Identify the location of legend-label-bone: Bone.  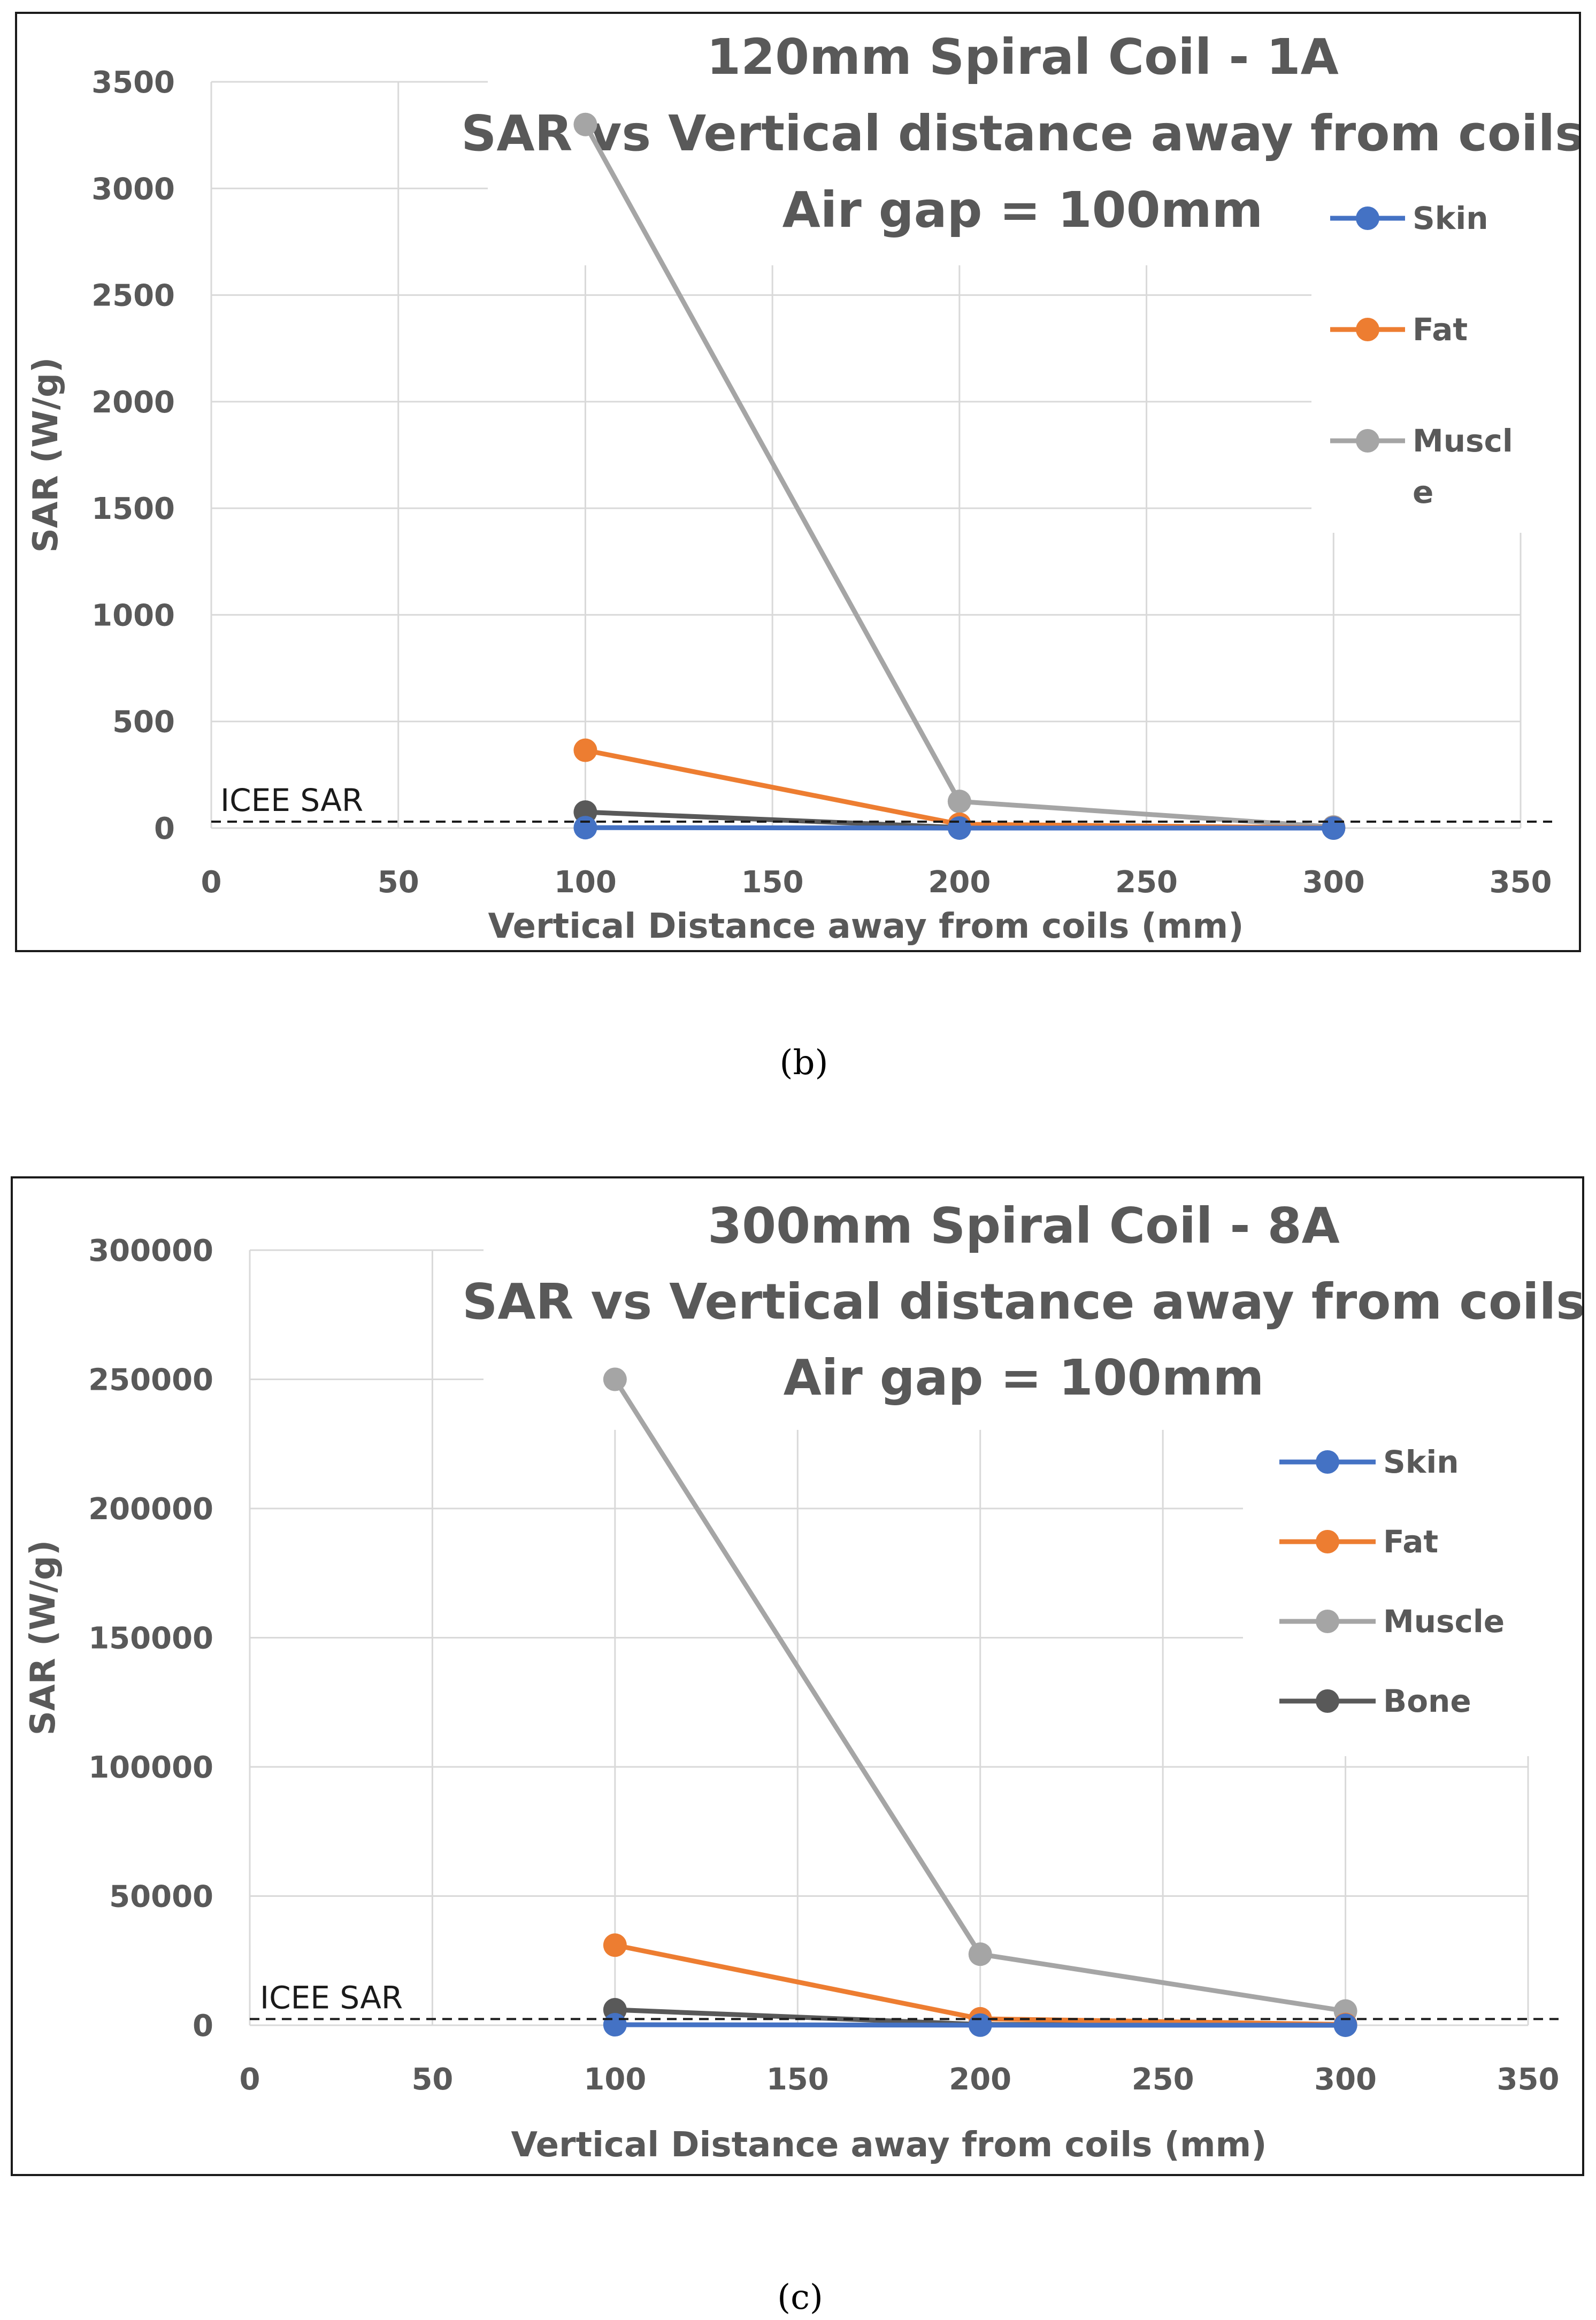
(1427, 1701).